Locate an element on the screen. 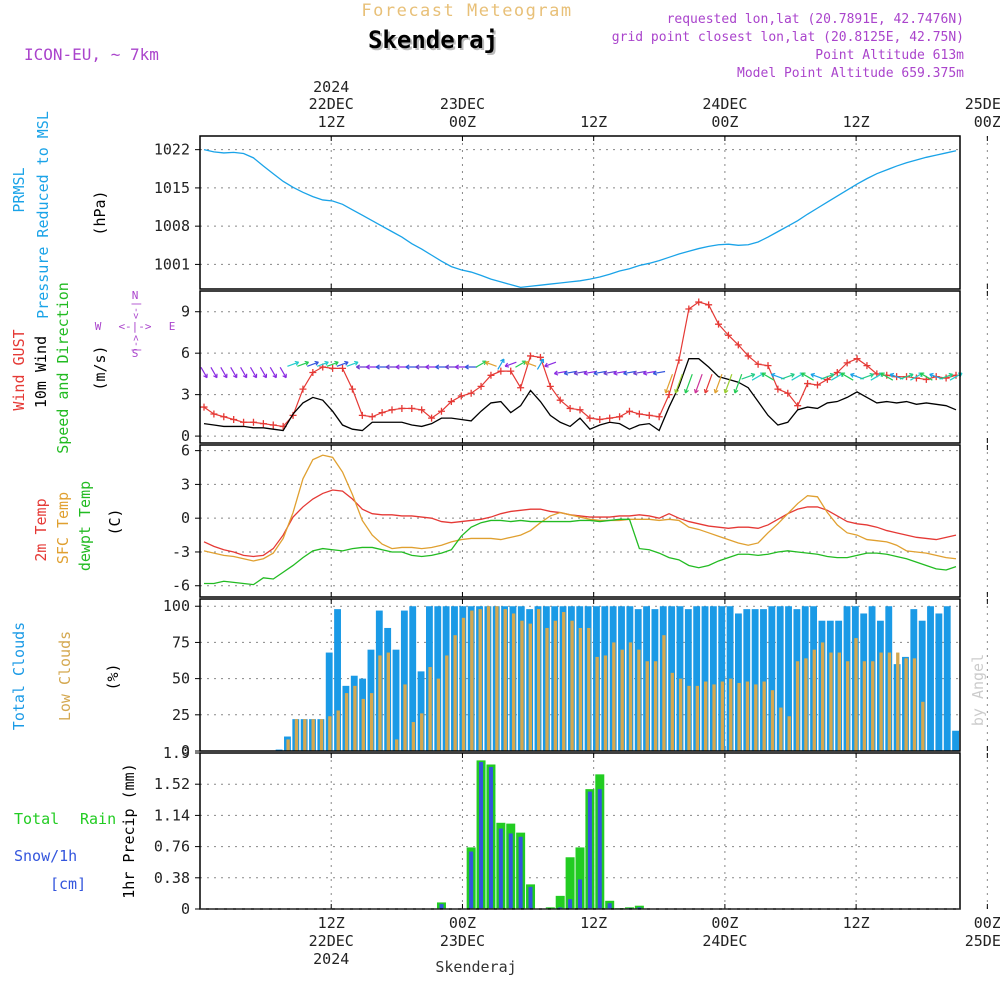 The width and height of the screenshot is (1000, 1000). location-title-shadow: Skenderaj is located at coordinates (435, 42).